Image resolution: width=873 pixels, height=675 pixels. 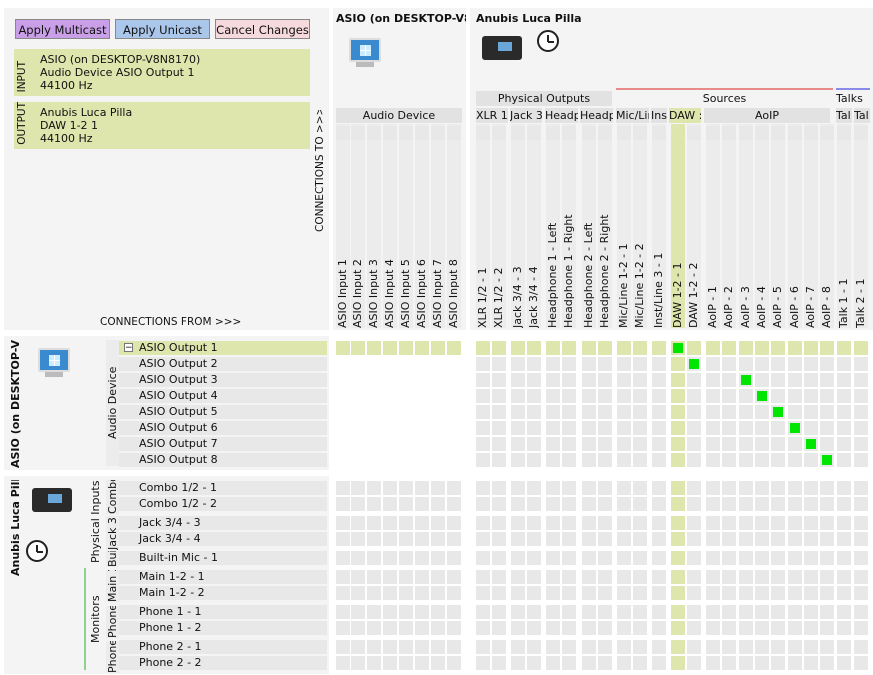 What do you see at coordinates (421, 293) in the screenshot?
I see `column-label: ASIO Input 6` at bounding box center [421, 293].